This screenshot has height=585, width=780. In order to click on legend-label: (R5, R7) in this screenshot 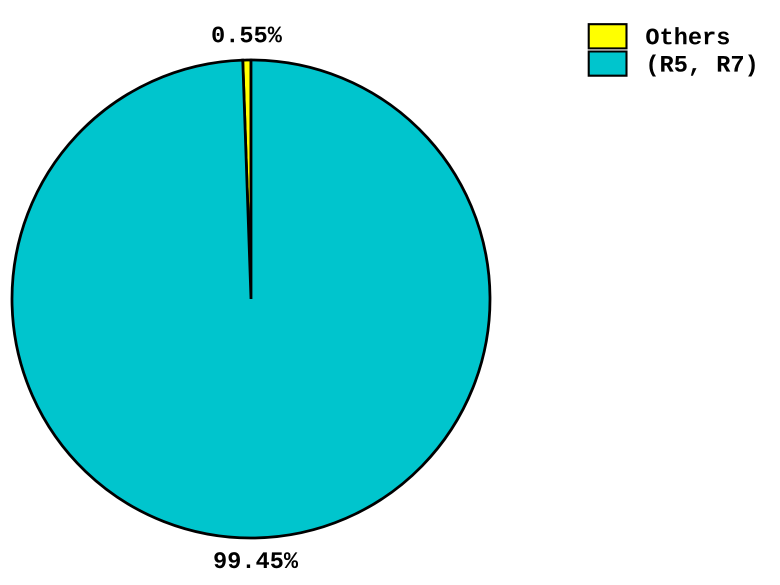, I will do `click(702, 65)`.